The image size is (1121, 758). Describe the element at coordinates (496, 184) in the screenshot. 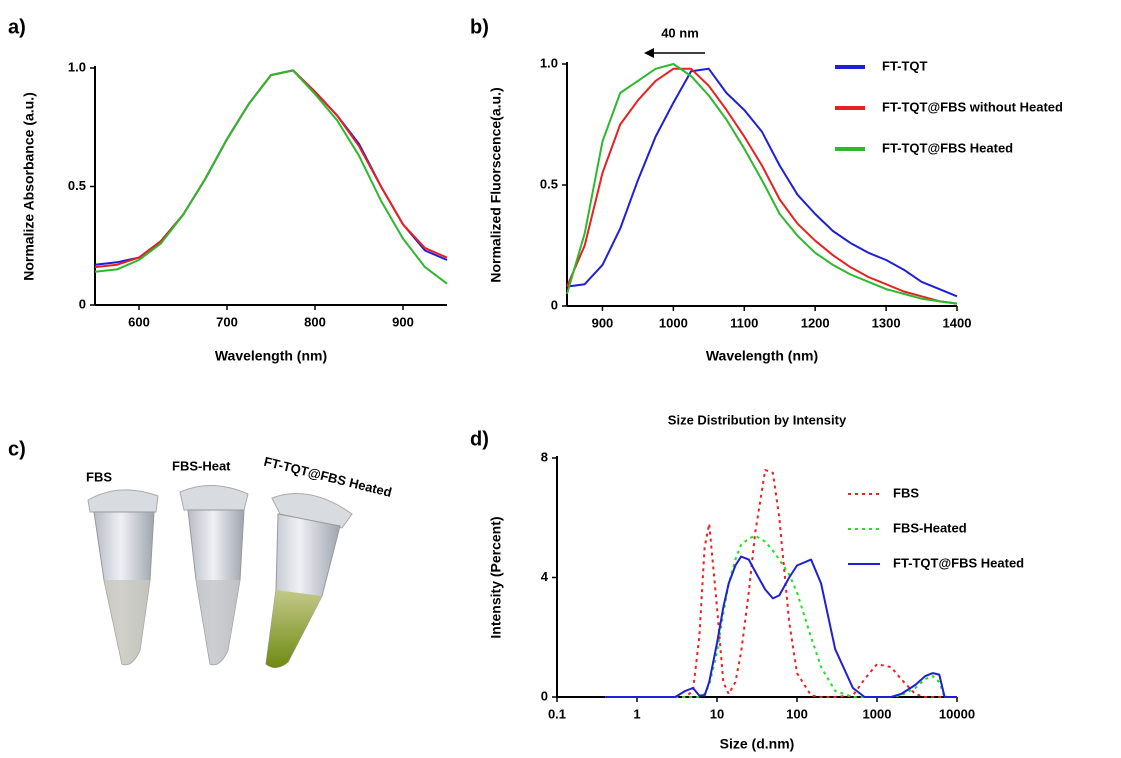

I see `y-axis-title: Normalized Fluorscence(a.u.)` at that location.